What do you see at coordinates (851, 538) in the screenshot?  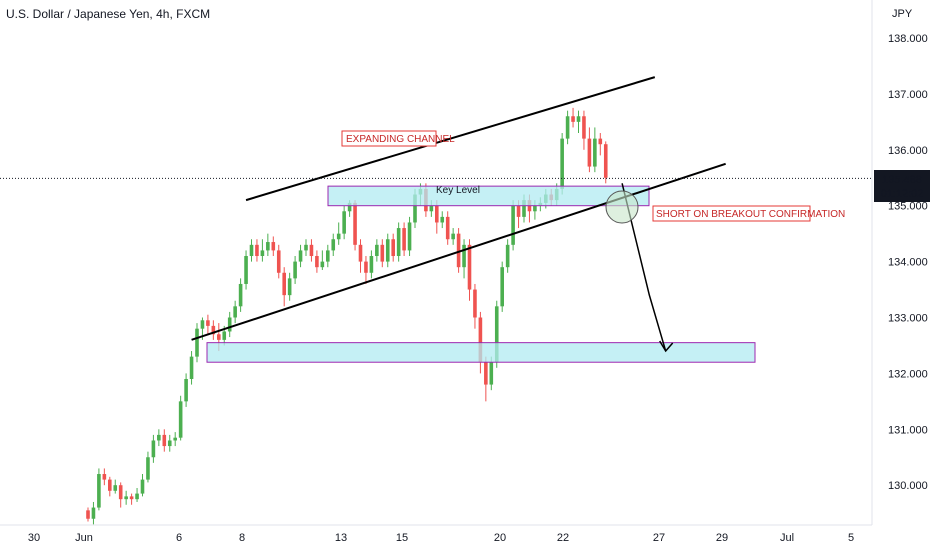 I see `x-tick-label: 5` at bounding box center [851, 538].